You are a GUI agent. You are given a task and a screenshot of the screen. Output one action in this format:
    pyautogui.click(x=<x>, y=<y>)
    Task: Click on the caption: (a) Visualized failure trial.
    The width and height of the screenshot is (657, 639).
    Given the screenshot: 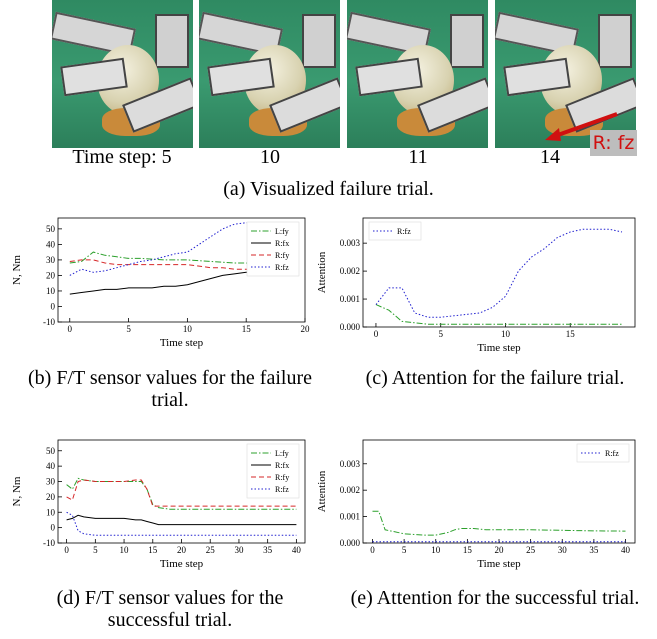 What is the action you would take?
    pyautogui.click(x=328, y=189)
    